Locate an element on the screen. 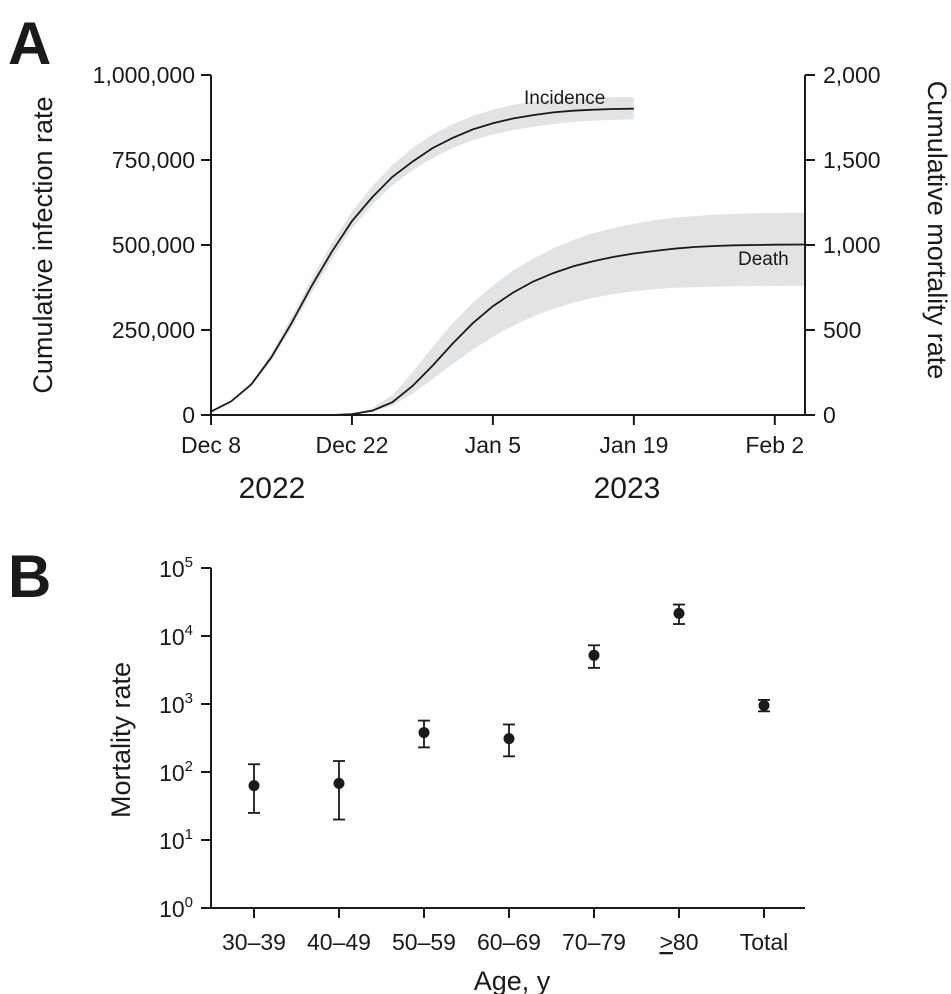 This screenshot has height=994, width=951. left-y-axis-title: Cumulative infection rate is located at coordinates (43, 244).